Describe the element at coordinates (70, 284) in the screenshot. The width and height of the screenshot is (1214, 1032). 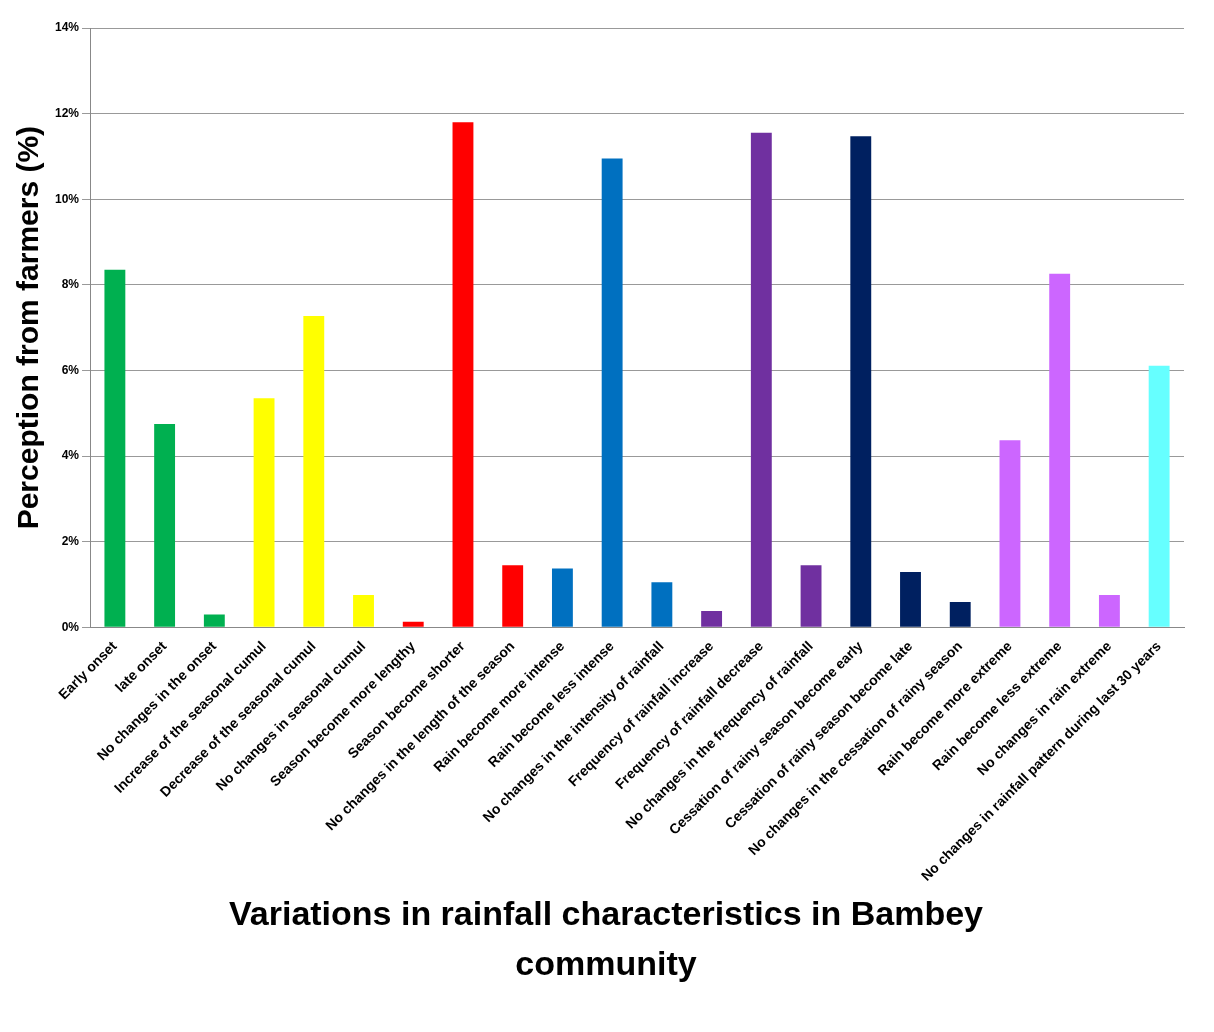
I see `y-tick-label: 8%` at that location.